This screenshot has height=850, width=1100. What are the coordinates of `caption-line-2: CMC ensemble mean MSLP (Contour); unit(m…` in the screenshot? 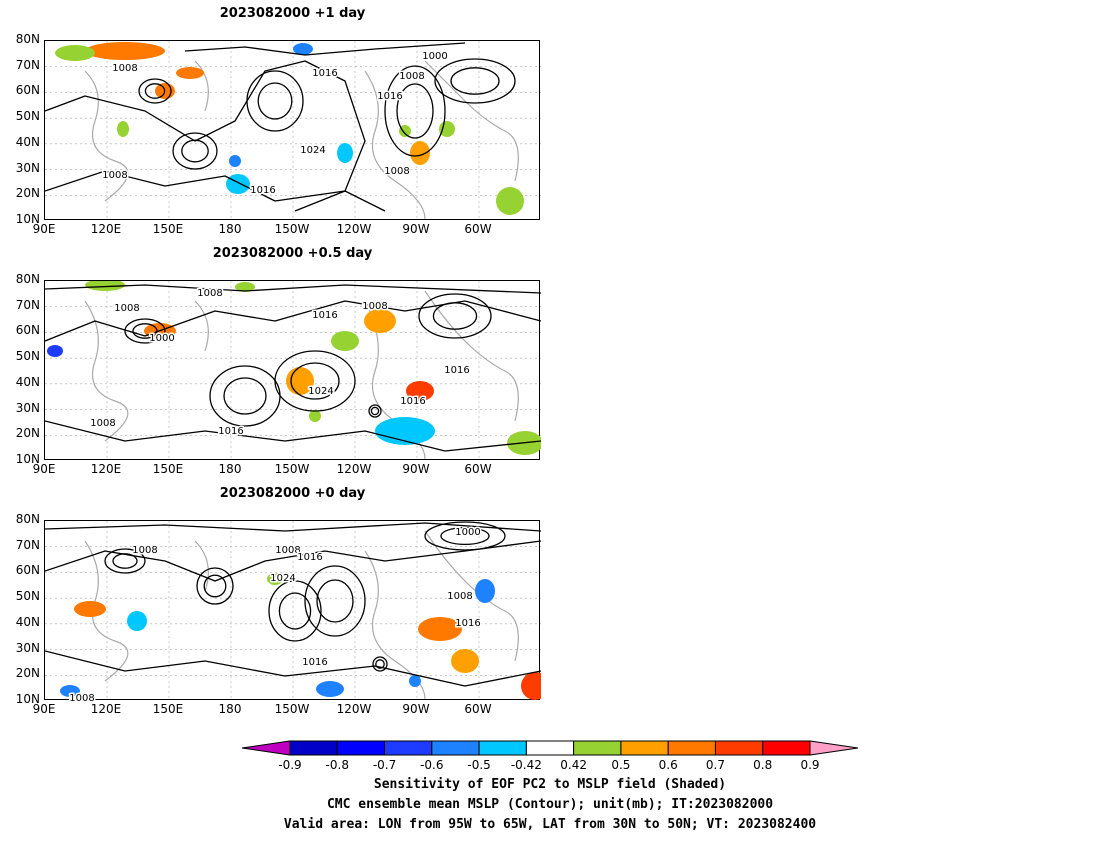 It's located at (550, 804).